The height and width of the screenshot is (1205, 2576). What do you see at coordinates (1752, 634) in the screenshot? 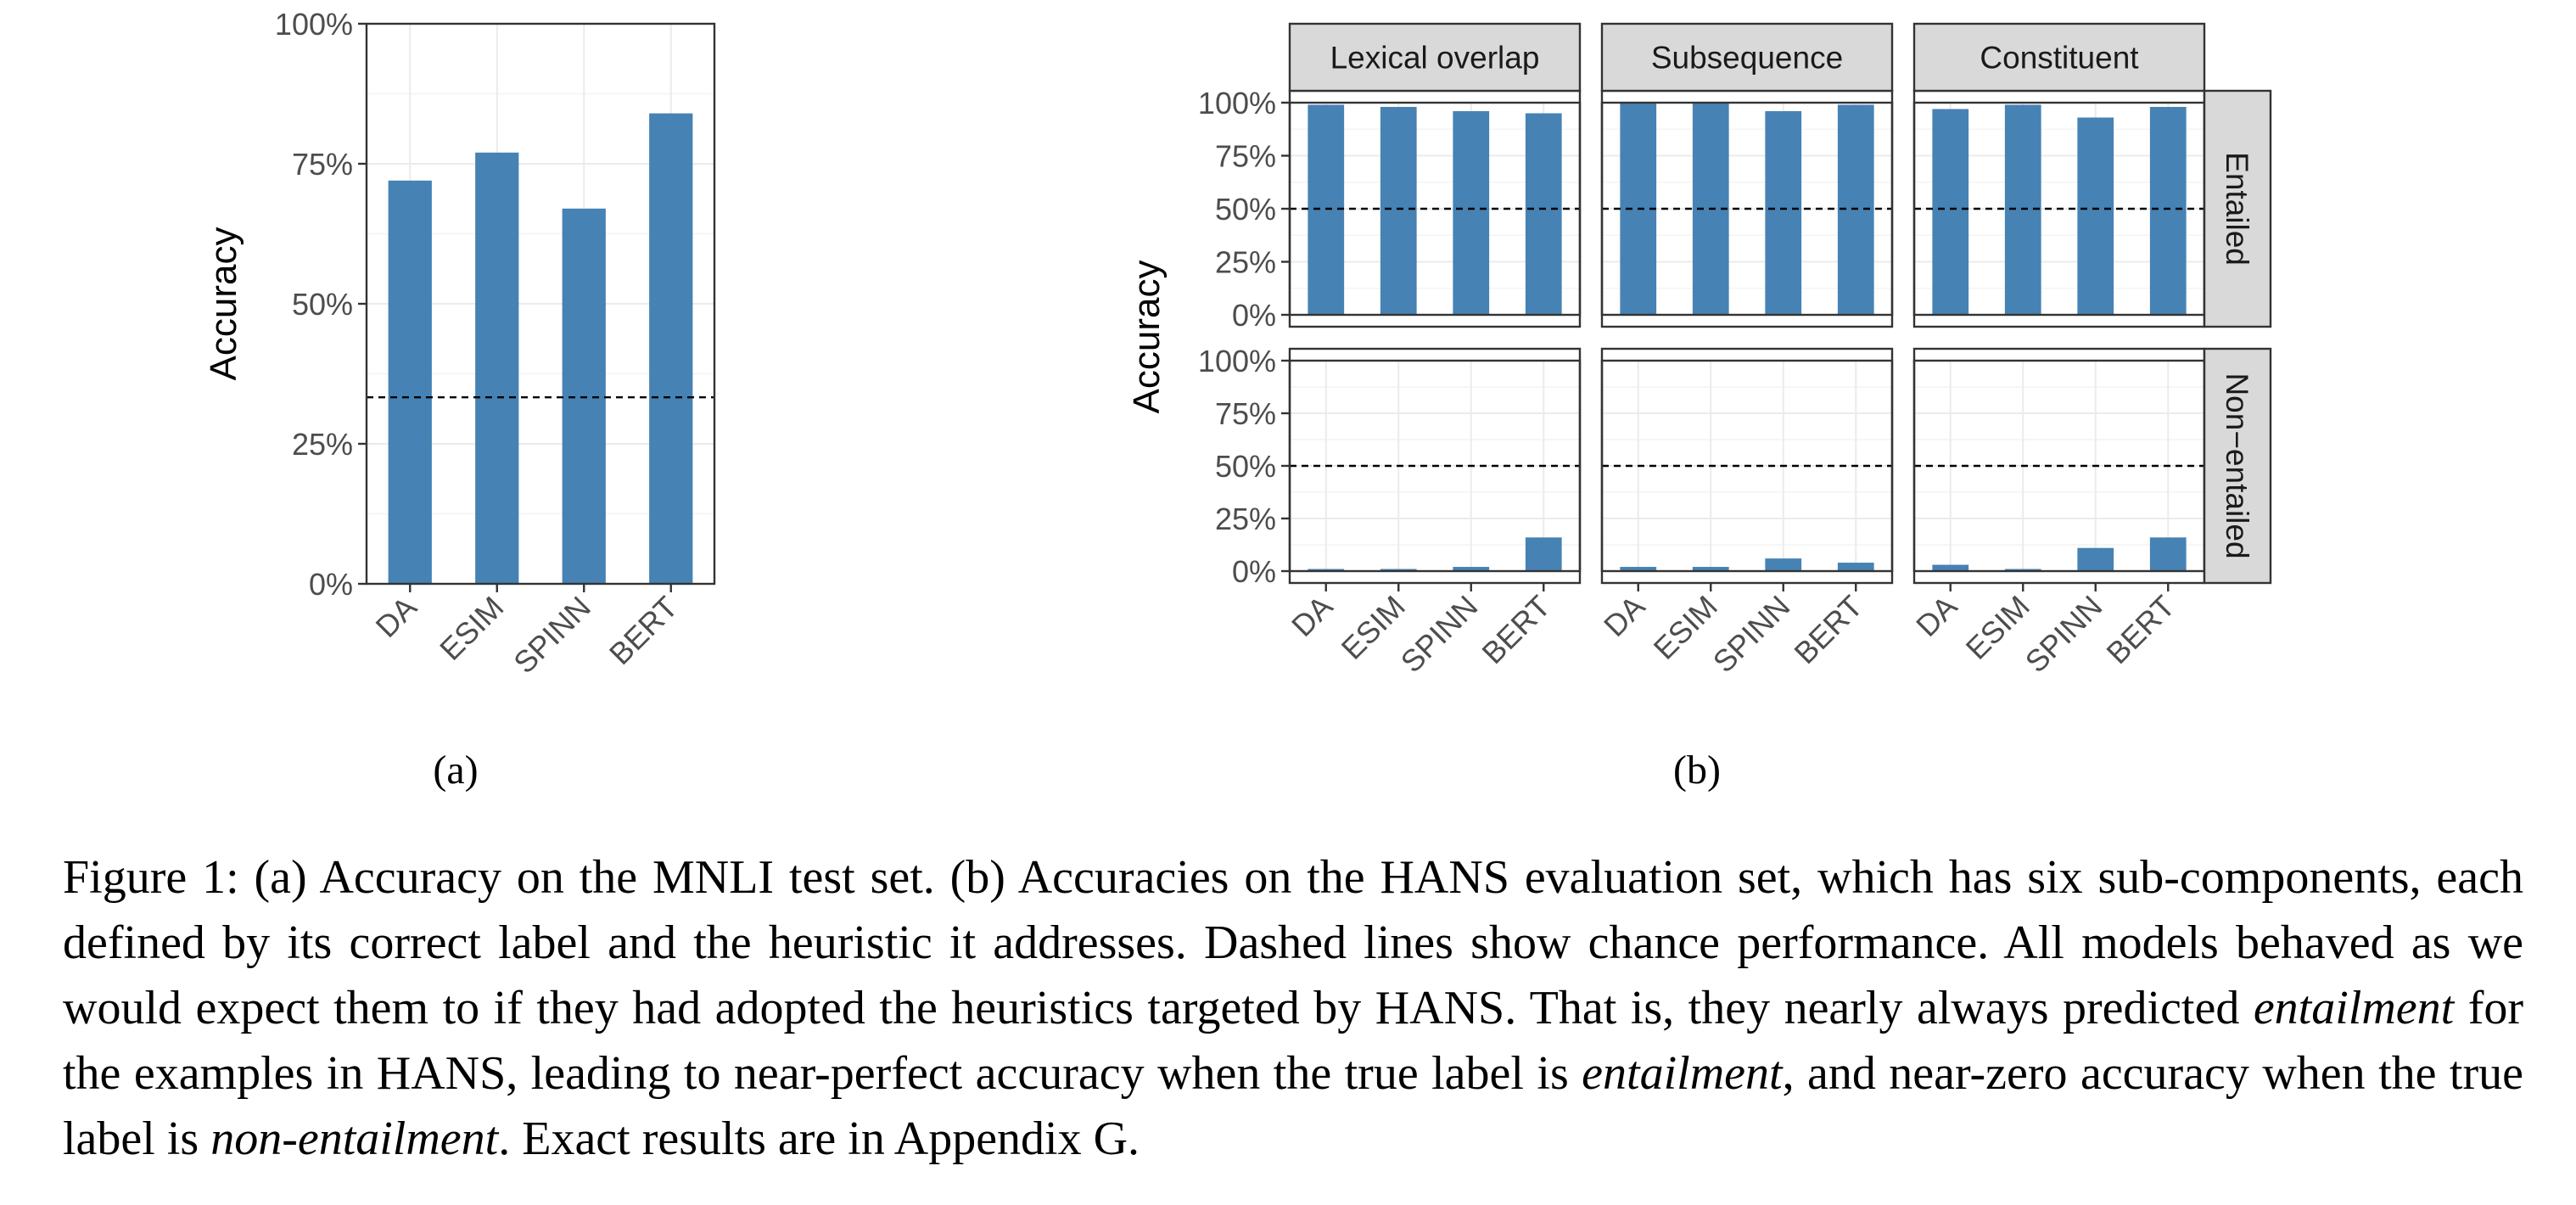
I see `chart-b-subsequence-xtick-label-spinn: SPINN` at bounding box center [1752, 634].